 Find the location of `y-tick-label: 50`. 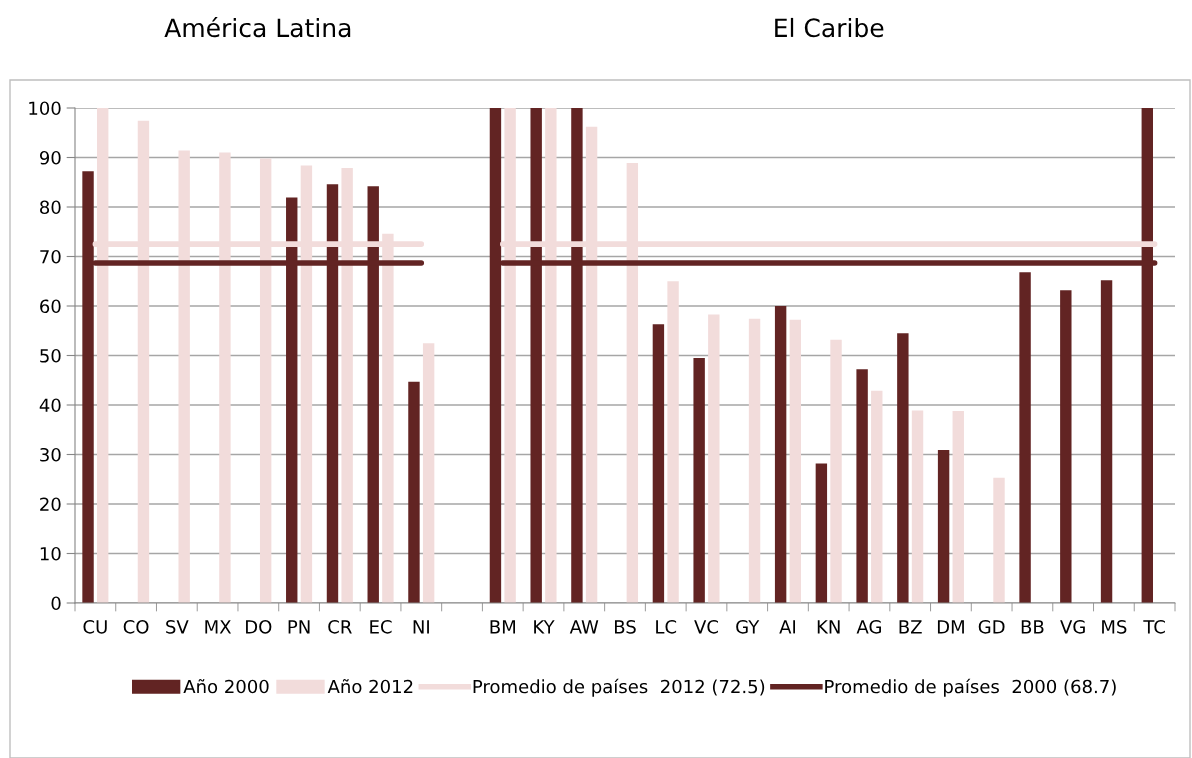

y-tick-label: 50 is located at coordinates (50, 355).